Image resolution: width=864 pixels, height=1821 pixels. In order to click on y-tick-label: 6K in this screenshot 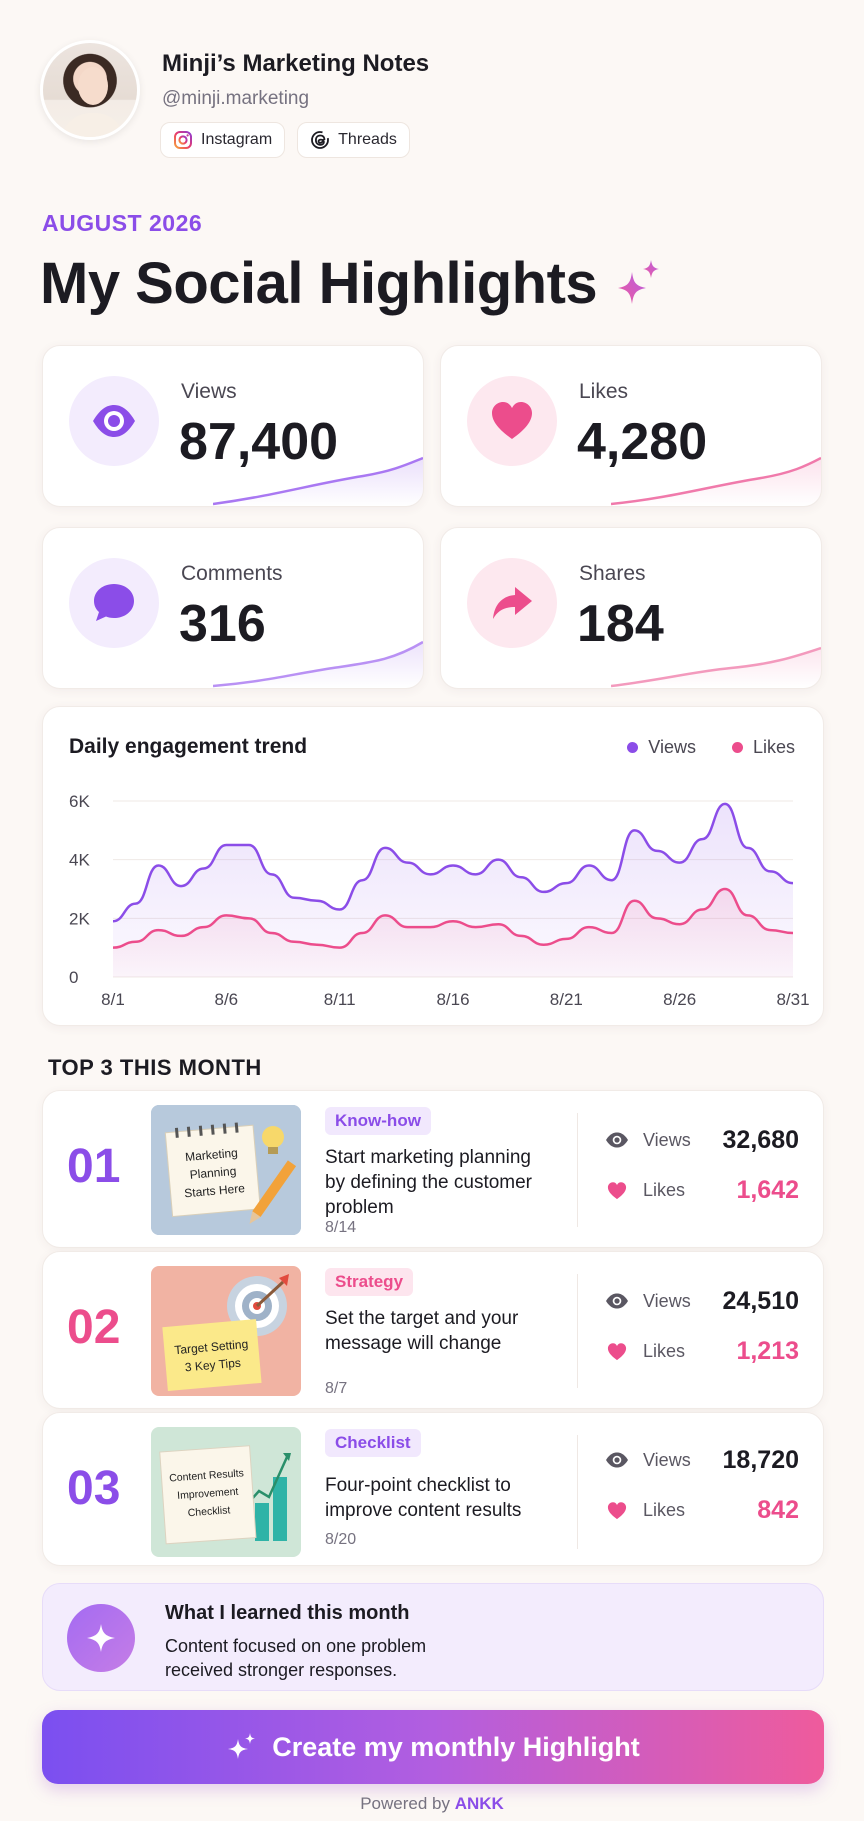, I will do `click(79, 801)`.